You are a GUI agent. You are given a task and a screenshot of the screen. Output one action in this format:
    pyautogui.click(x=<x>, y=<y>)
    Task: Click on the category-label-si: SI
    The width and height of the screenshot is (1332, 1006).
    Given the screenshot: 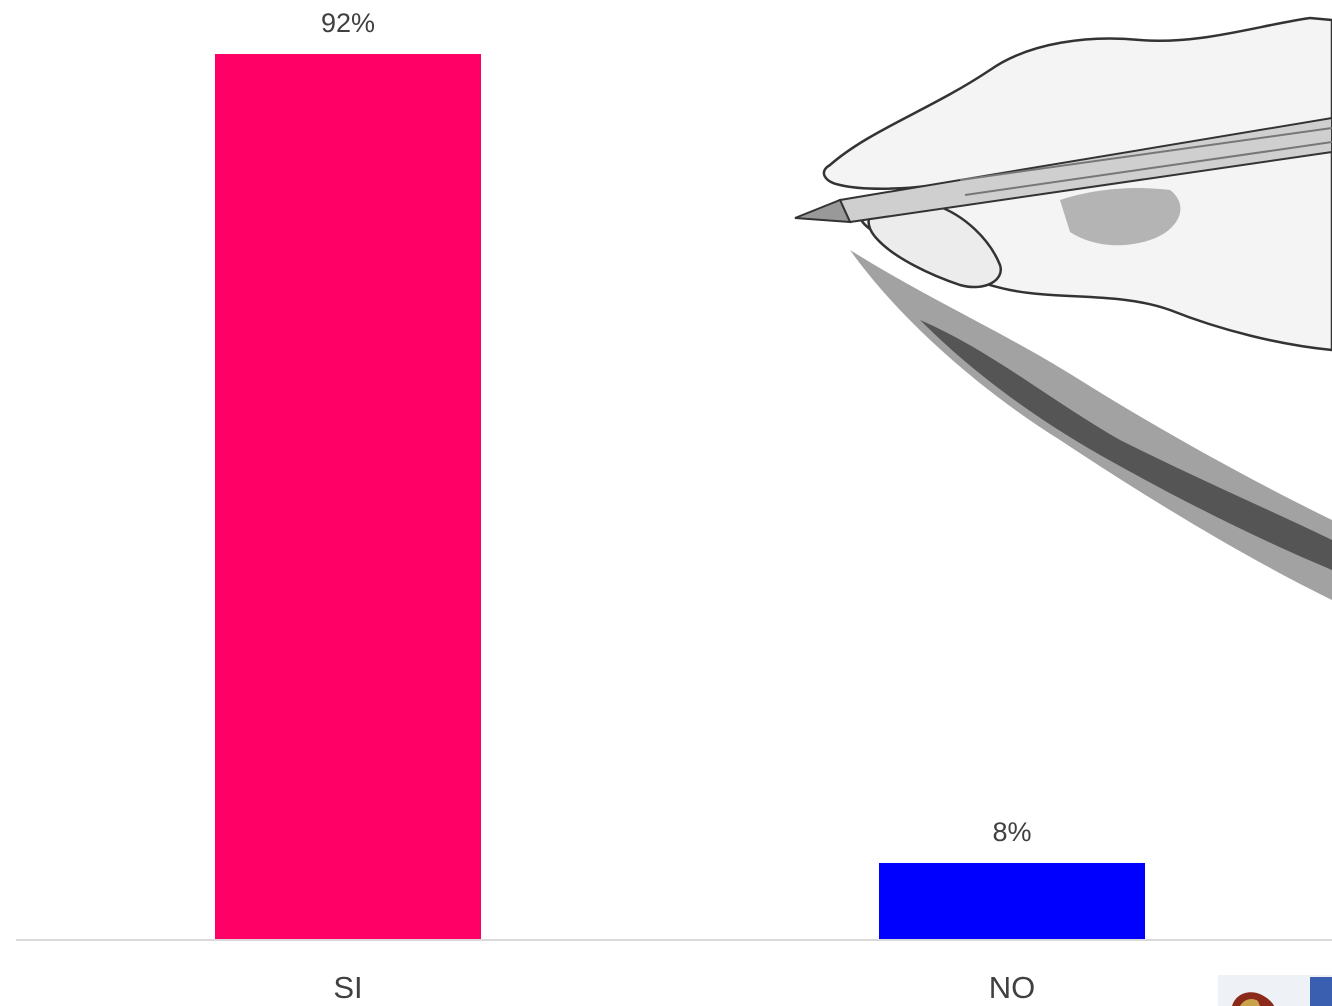 What is the action you would take?
    pyautogui.click(x=347, y=987)
    